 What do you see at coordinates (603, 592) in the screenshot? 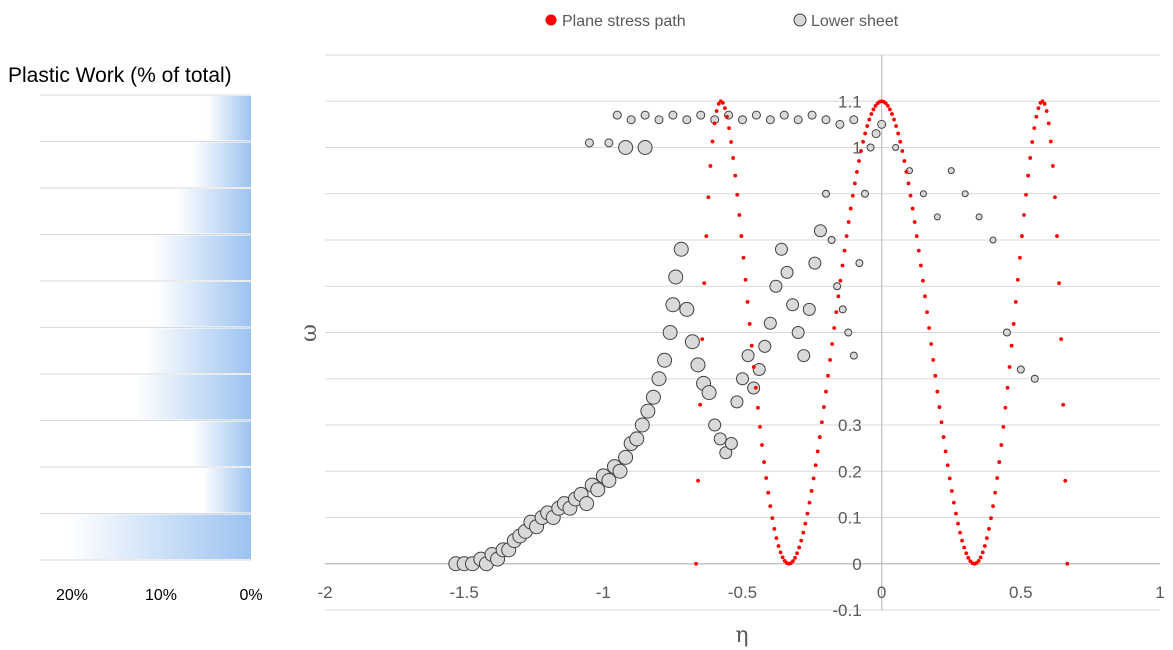
I see `x-tick-label: -1` at bounding box center [603, 592].